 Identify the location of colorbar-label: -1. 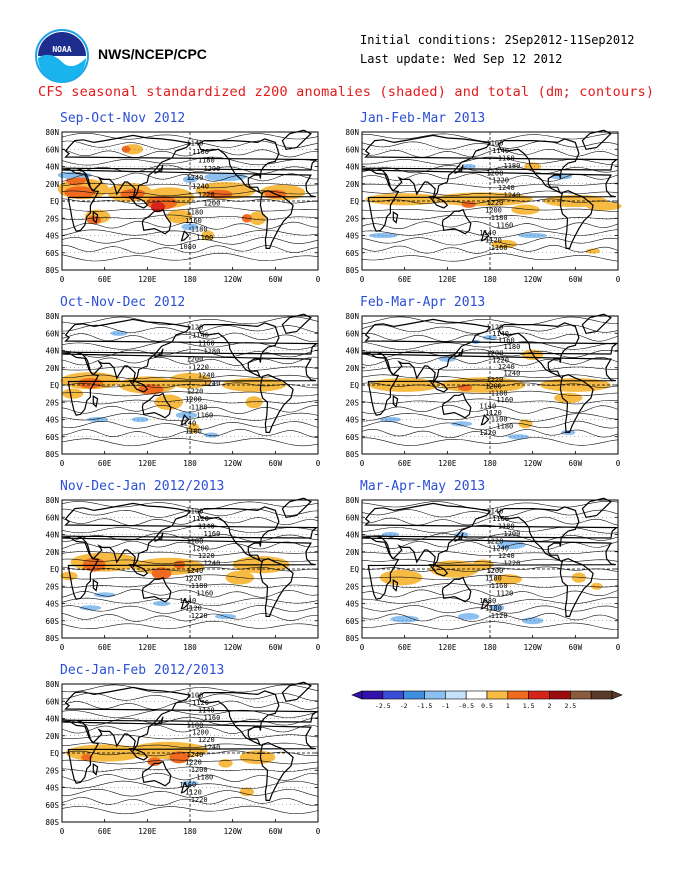
(445, 706).